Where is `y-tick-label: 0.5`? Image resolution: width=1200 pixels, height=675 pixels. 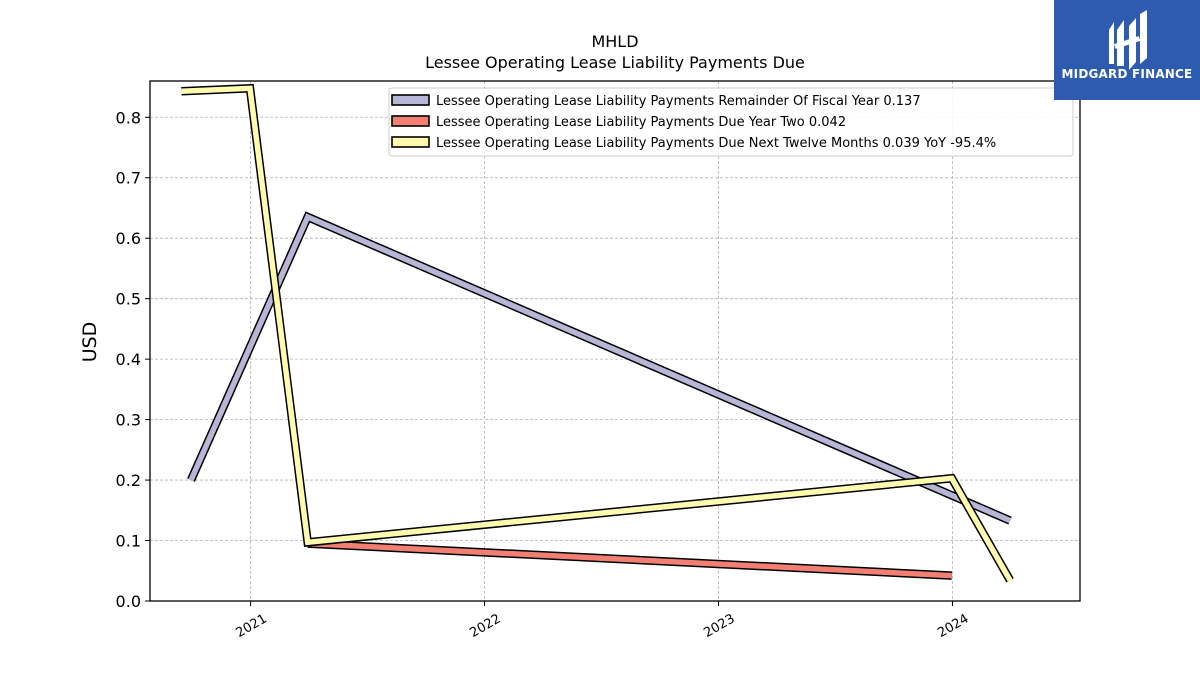 y-tick-label: 0.5 is located at coordinates (128, 299).